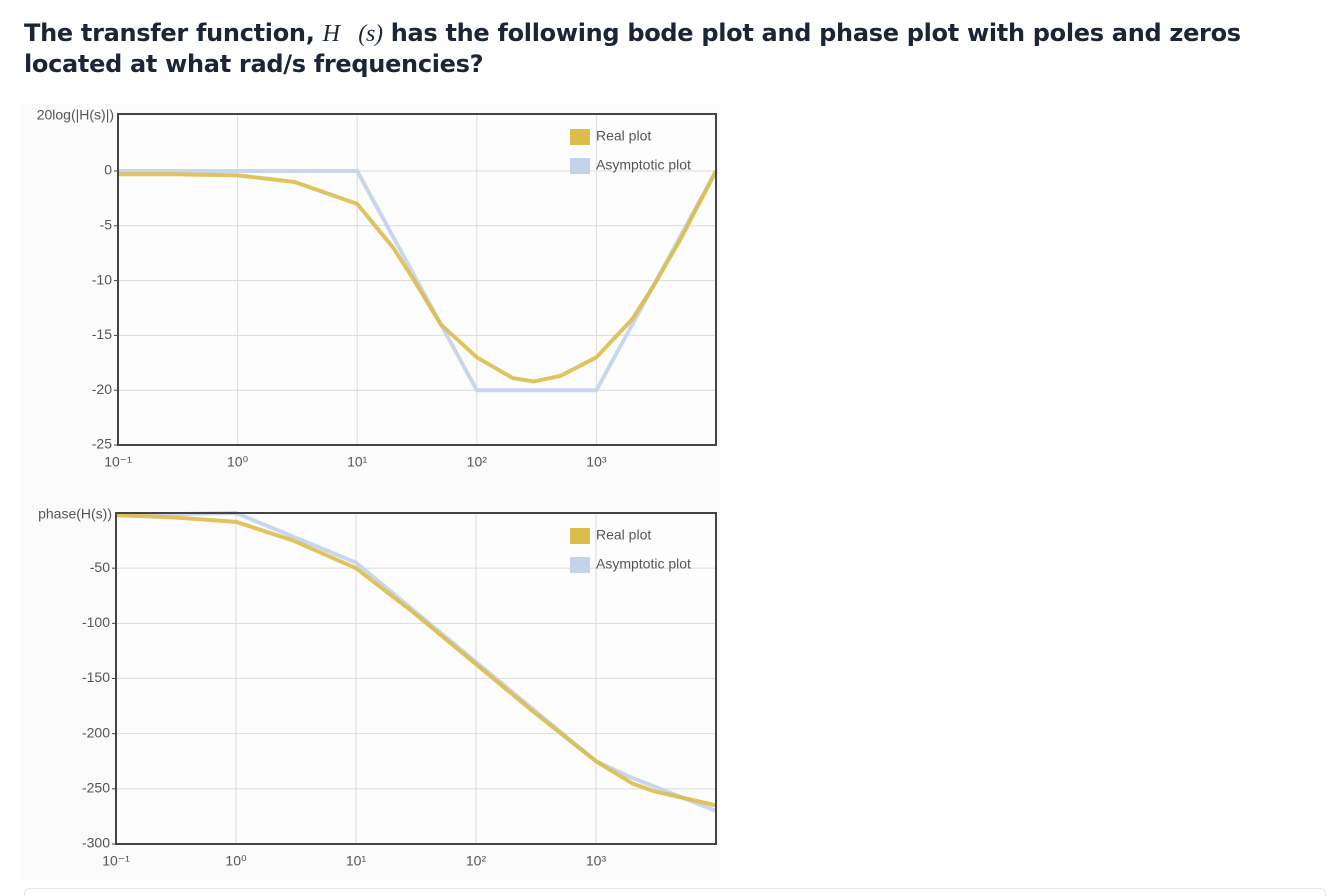 This screenshot has height=896, width=1334. What do you see at coordinates (96, 622) in the screenshot?
I see `y-tick-label: -100` at bounding box center [96, 622].